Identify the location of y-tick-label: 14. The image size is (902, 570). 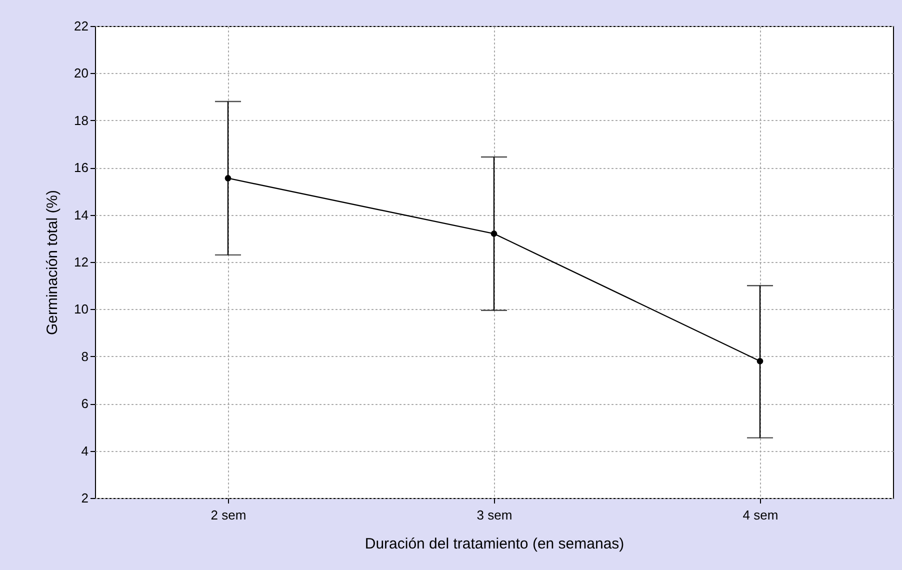
(81, 214).